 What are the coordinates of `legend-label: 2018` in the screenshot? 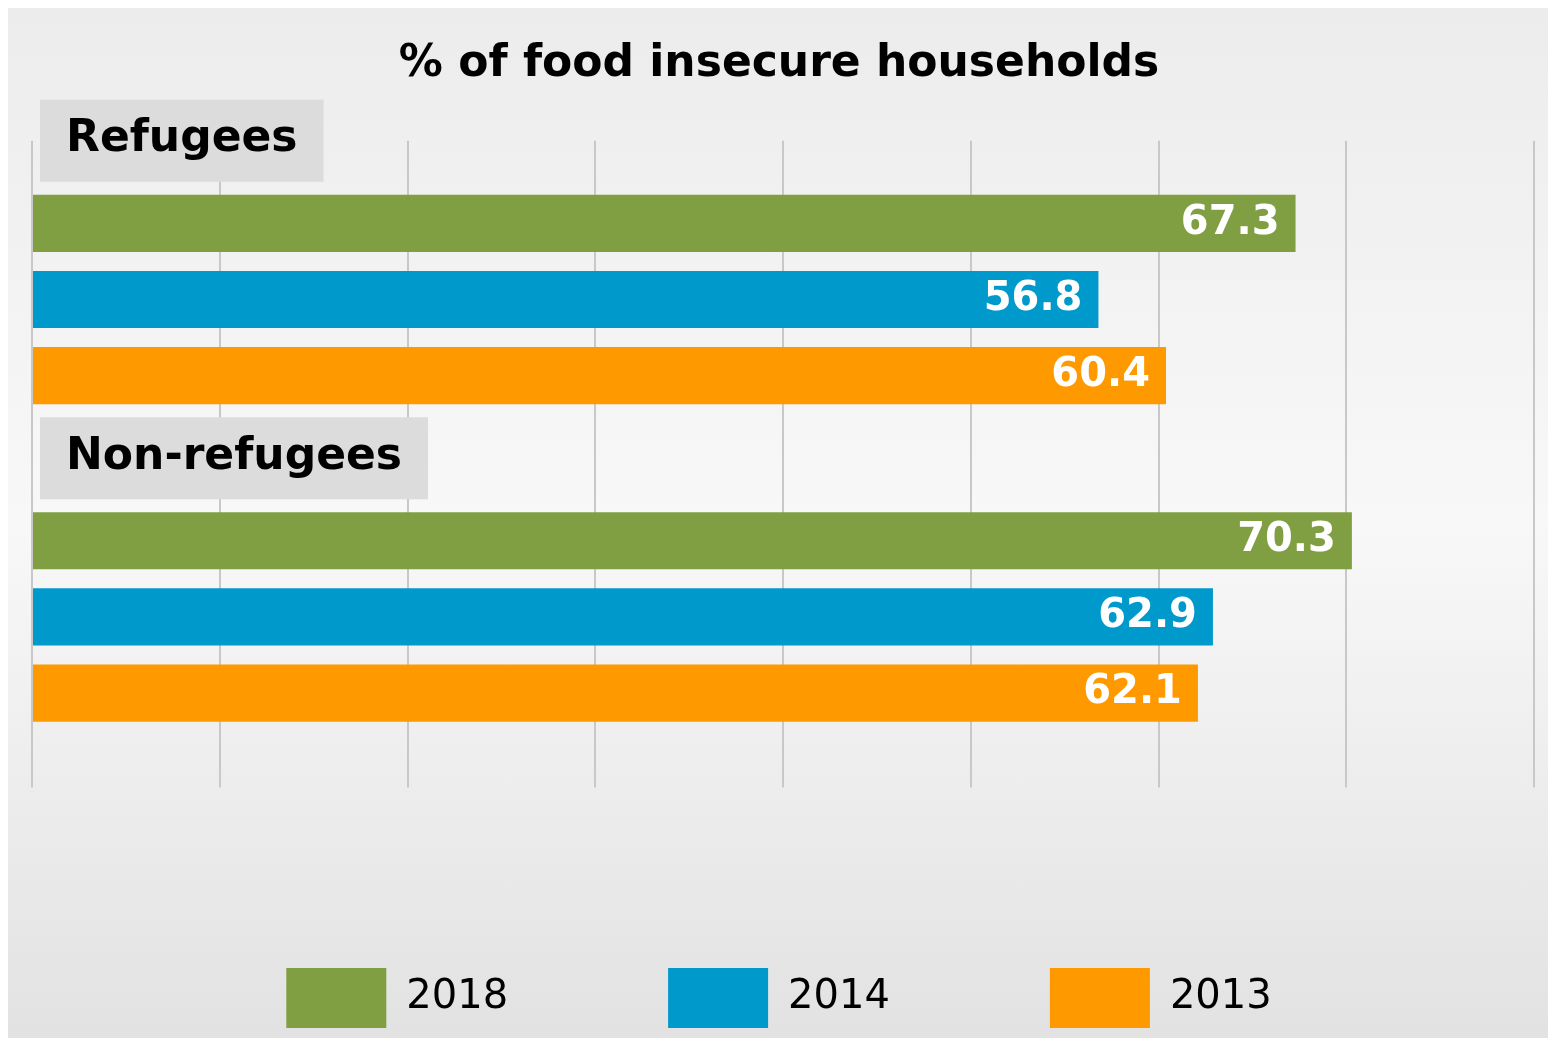 It's located at (457, 994).